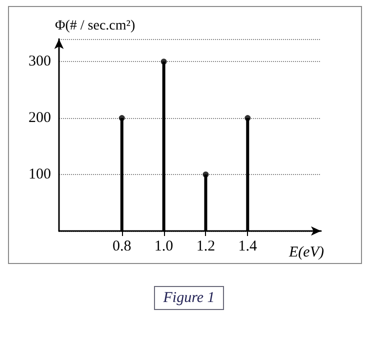 The height and width of the screenshot is (345, 378). What do you see at coordinates (248, 246) in the screenshot?
I see `x-tick-label: 1.4` at bounding box center [248, 246].